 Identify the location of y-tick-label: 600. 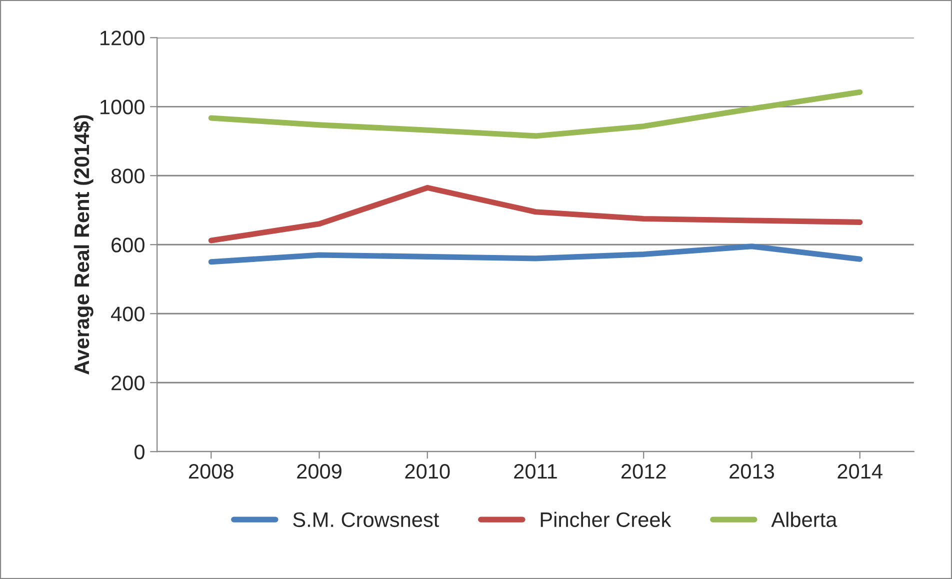
(128, 245).